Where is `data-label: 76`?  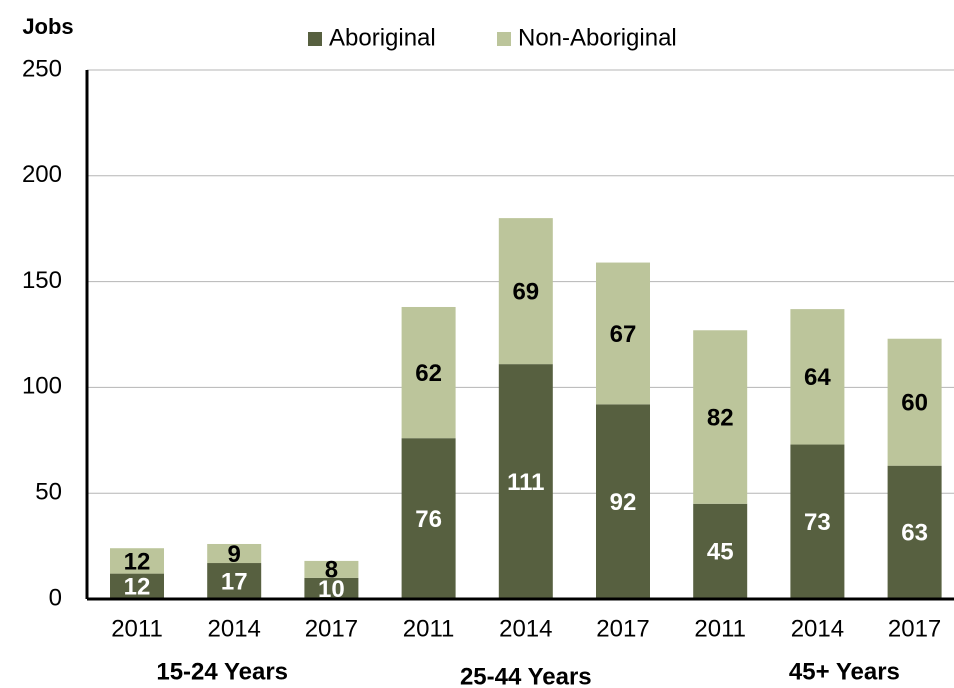
data-label: 76 is located at coordinates (428, 519).